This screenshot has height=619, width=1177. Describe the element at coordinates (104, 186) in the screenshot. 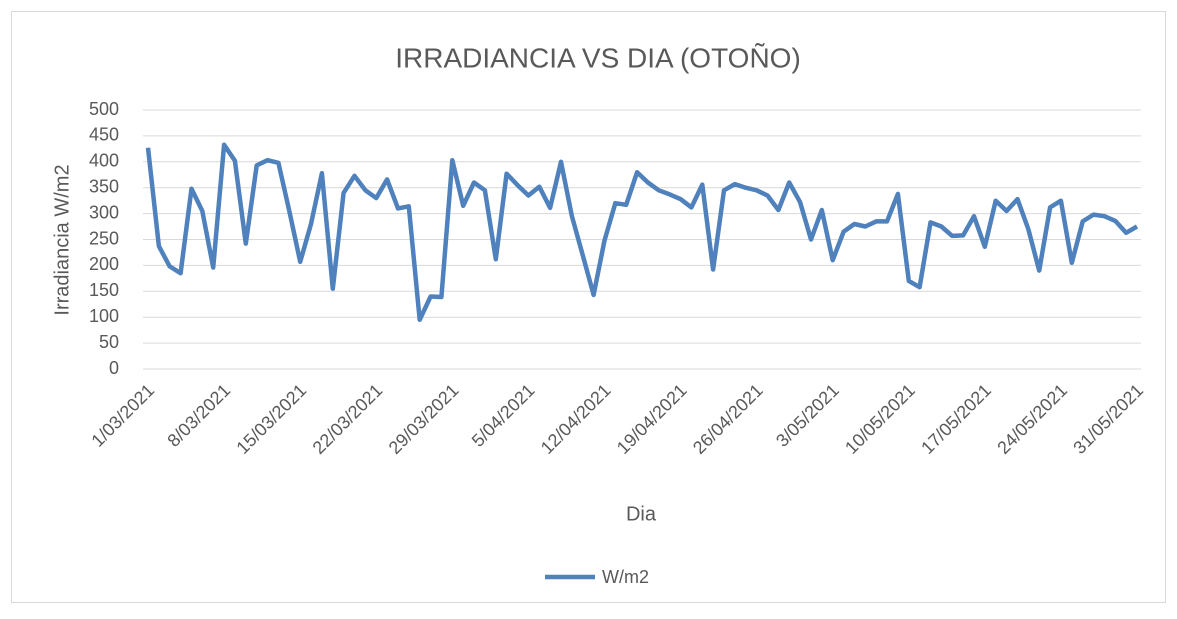

I see `y-tick-label: 350` at that location.